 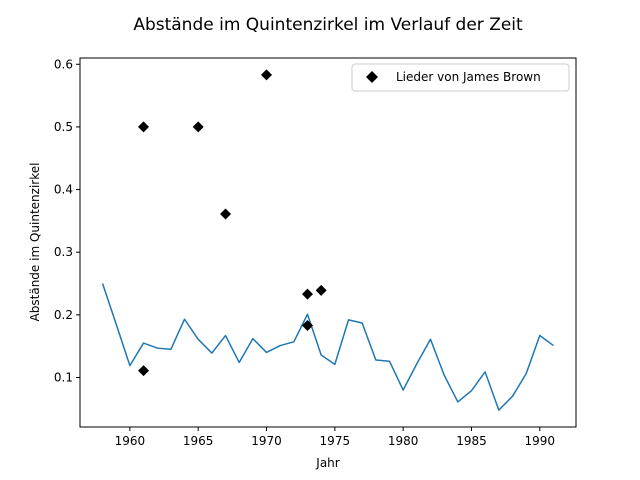 I want to click on y-tick-label: 0.4, so click(x=63, y=190).